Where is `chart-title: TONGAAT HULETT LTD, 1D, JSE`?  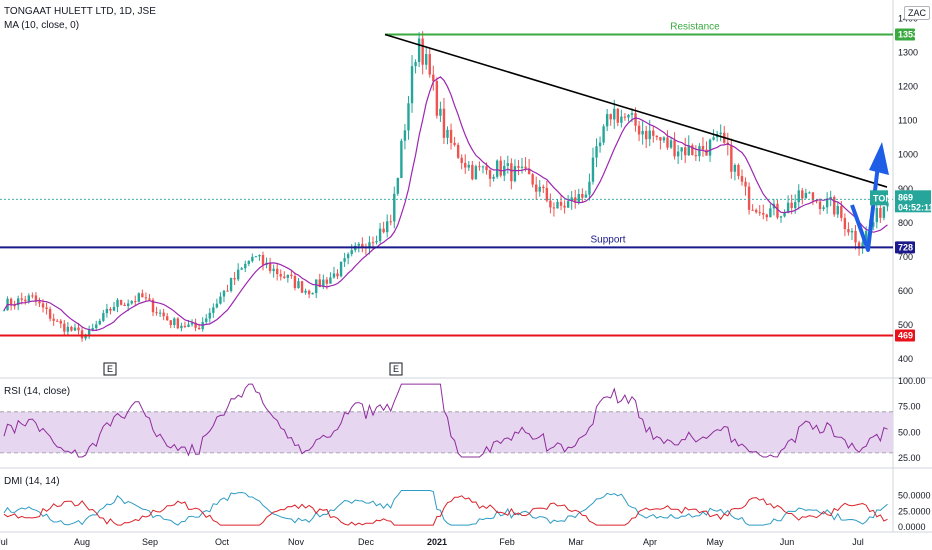
chart-title: TONGAAT HULETT LTD, 1D, JSE is located at coordinates (80, 11).